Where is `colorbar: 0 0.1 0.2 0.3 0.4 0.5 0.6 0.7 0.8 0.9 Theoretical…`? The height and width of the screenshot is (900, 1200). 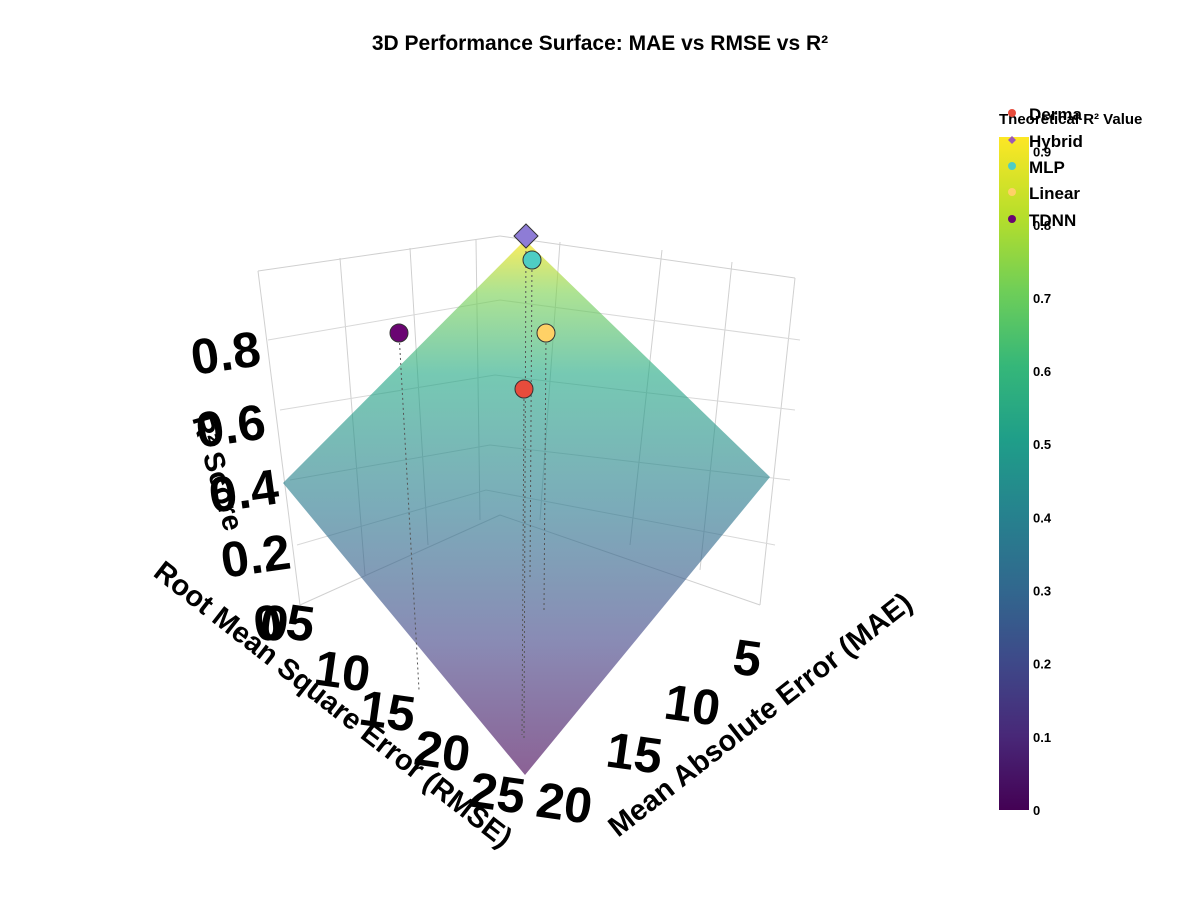 colorbar: 0 0.1 0.2 0.3 0.4 0.5 0.6 0.7 0.8 0.9 Theoretical… is located at coordinates (1070, 464).